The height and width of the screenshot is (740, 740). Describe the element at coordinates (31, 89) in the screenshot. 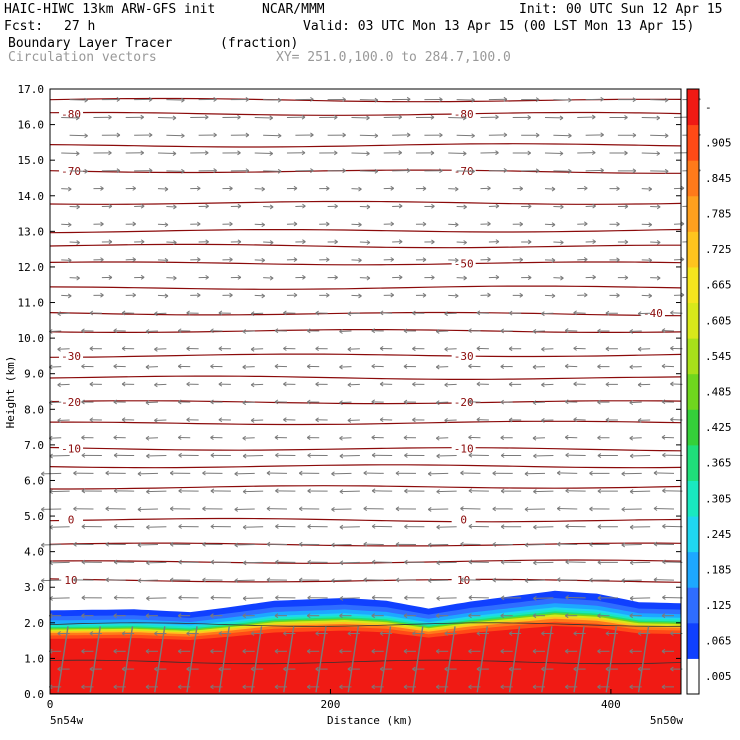

I see `y-tick-label: 17.0` at that location.